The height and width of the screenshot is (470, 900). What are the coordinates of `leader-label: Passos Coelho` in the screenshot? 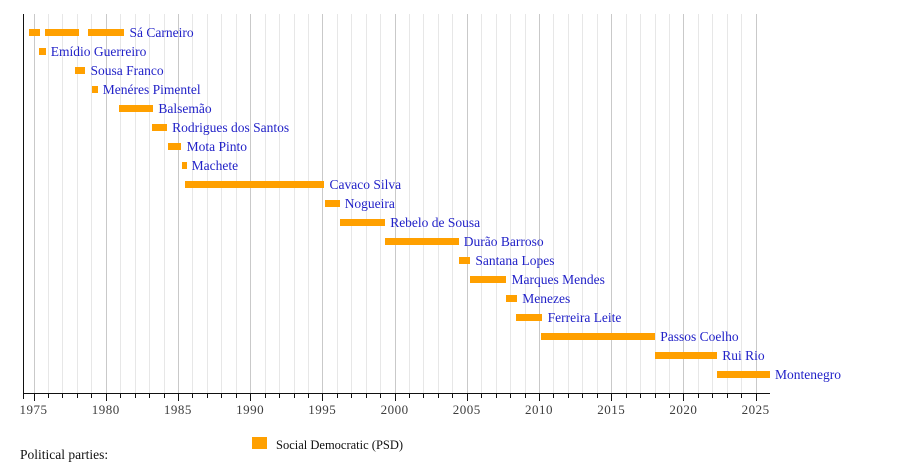 It's located at (699, 336).